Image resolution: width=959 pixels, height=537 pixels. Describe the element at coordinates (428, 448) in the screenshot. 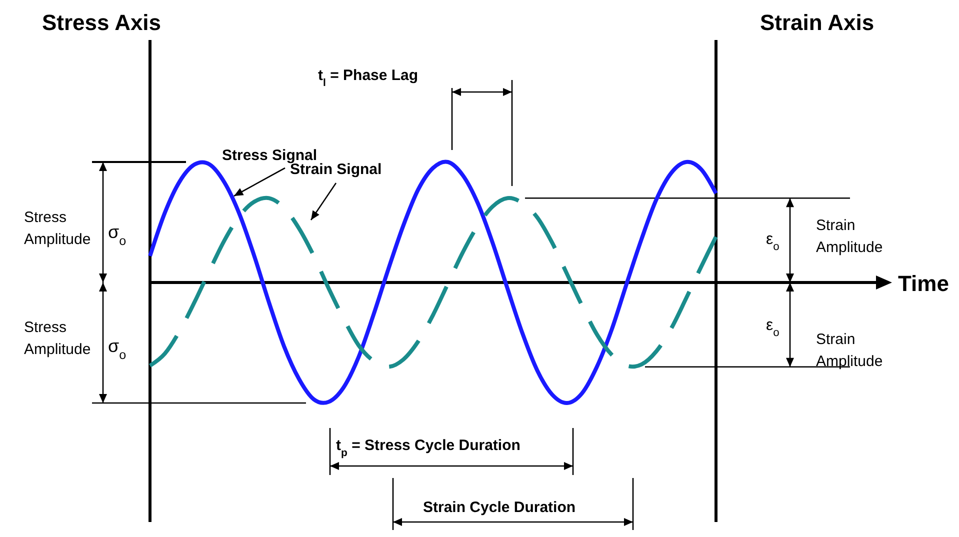

I see `text: t$_{p}$ = Stress Cycle Duration` at that location.